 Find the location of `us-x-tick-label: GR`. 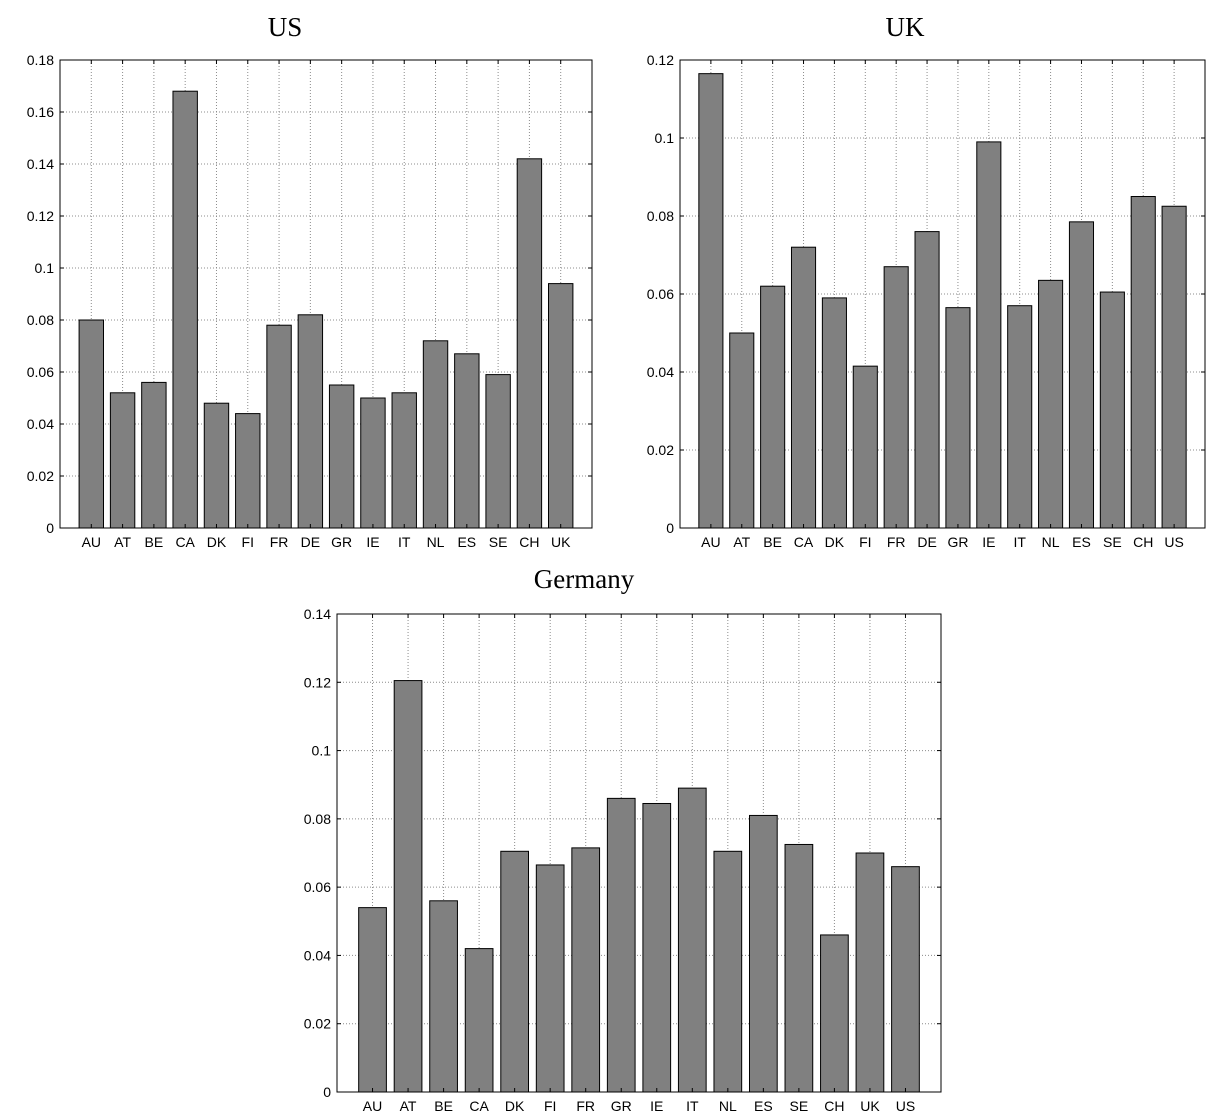

us-x-tick-label: GR is located at coordinates (341, 542).